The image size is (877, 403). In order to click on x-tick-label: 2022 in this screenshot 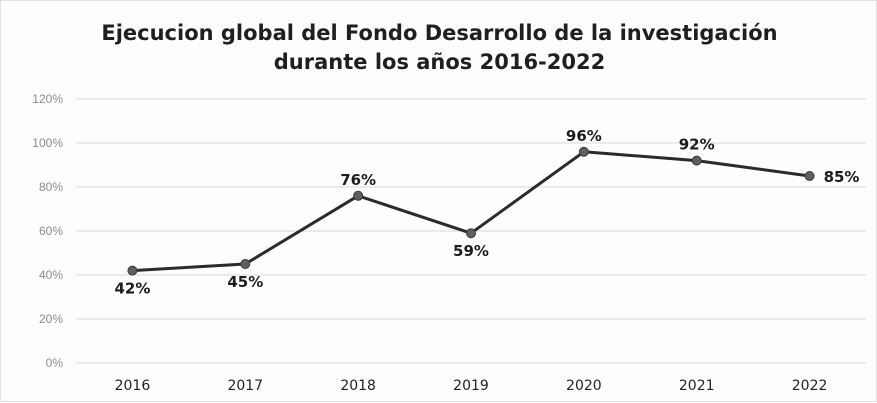, I will do `click(810, 386)`.